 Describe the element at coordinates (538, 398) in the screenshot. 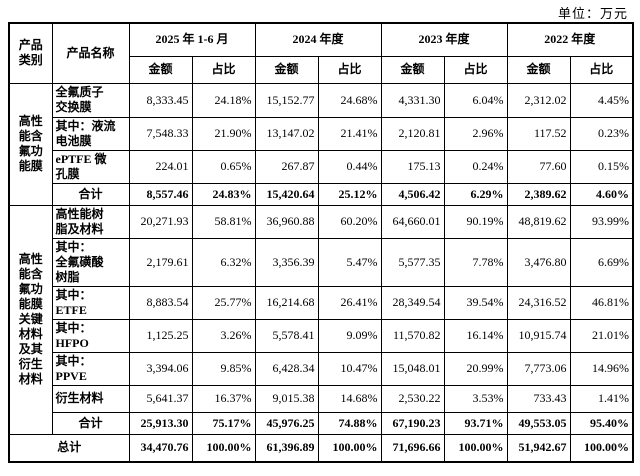

I see `amount-cell: 733.43` at that location.